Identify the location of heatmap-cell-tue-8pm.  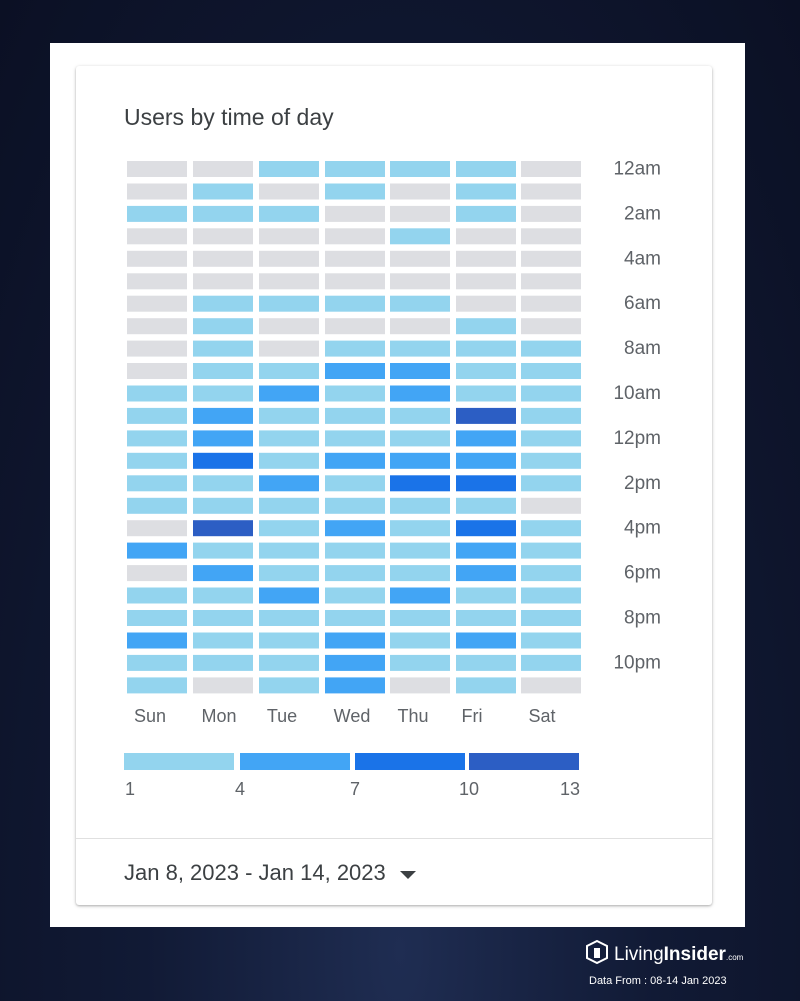
(289, 618).